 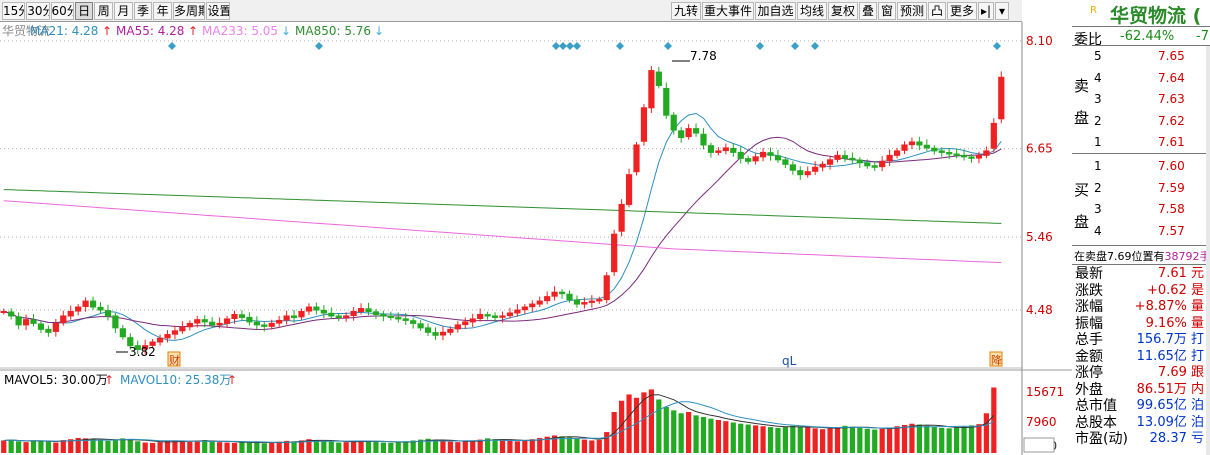 What do you see at coordinates (728, 11) in the screenshot?
I see `tool-button-1: 重大事件` at bounding box center [728, 11].